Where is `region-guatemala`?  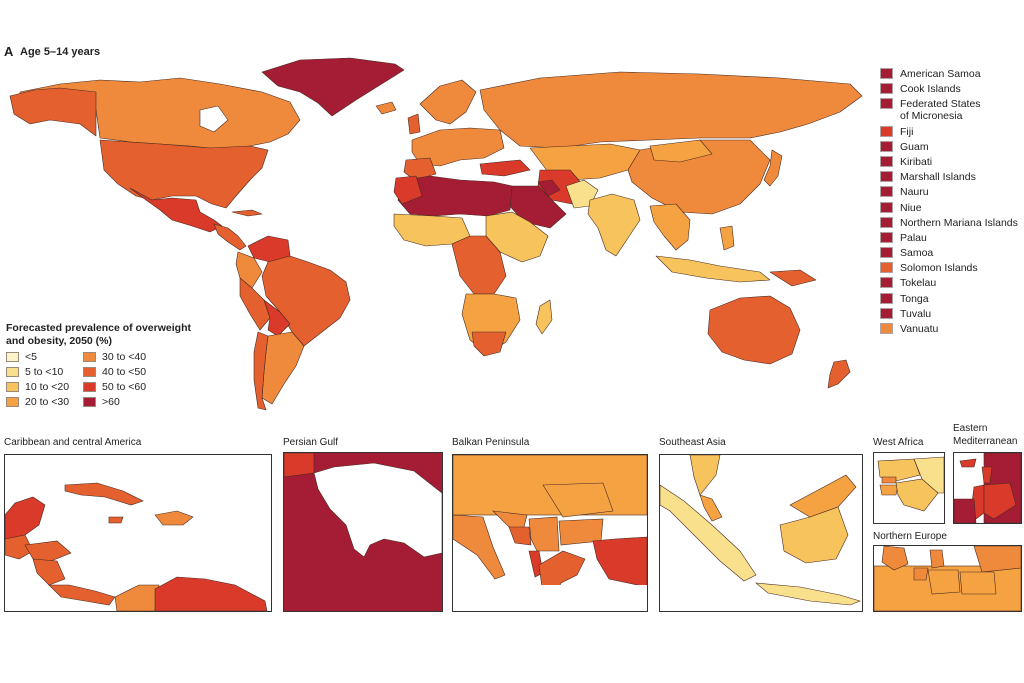 region-guatemala is located at coordinates (19, 547).